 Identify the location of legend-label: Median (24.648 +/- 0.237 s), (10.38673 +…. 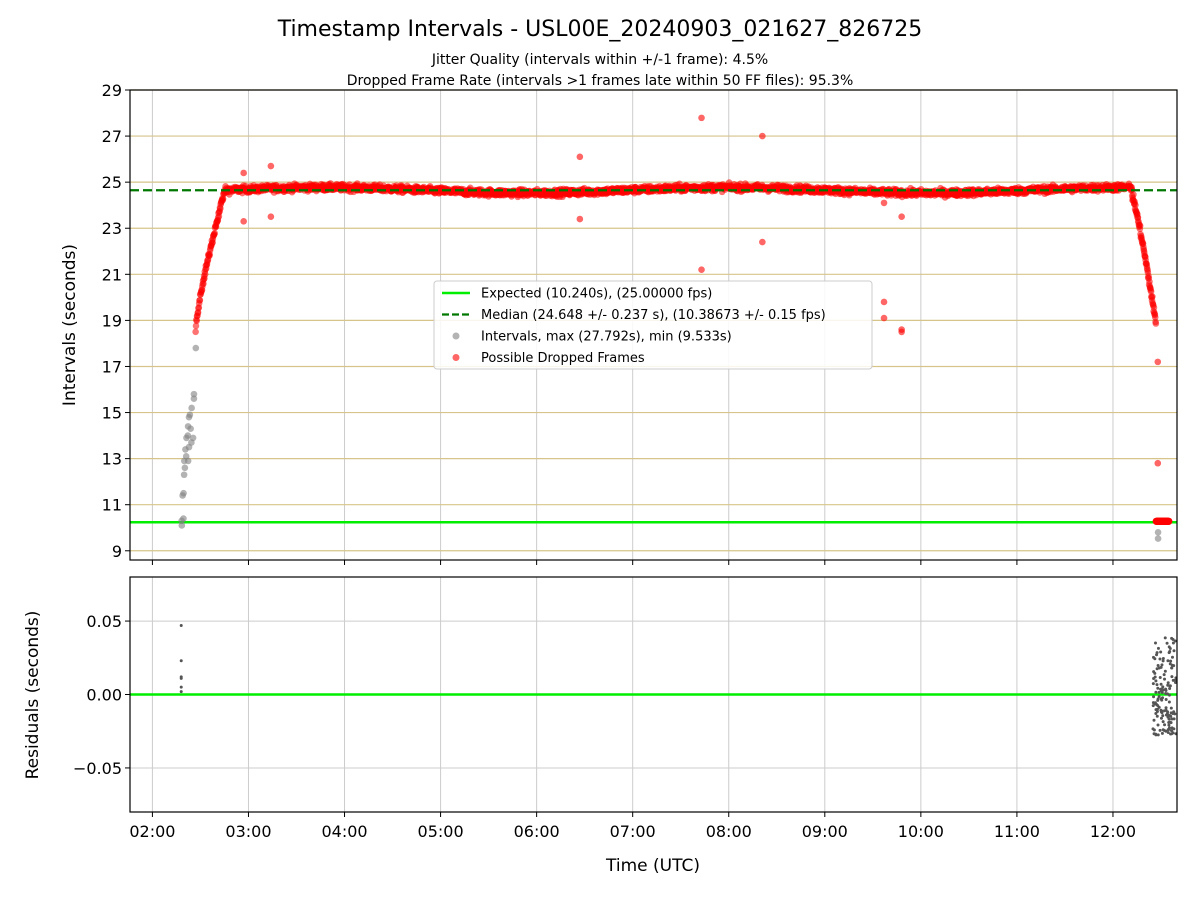
(653, 315).